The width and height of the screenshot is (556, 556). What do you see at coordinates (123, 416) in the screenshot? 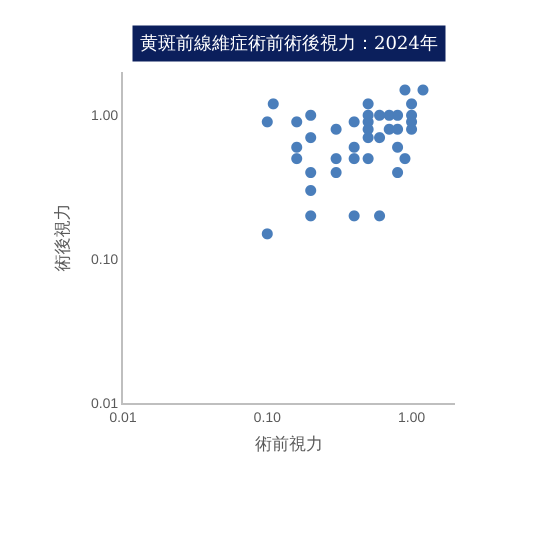
I see `x-tick-label: 0.01` at bounding box center [123, 416].